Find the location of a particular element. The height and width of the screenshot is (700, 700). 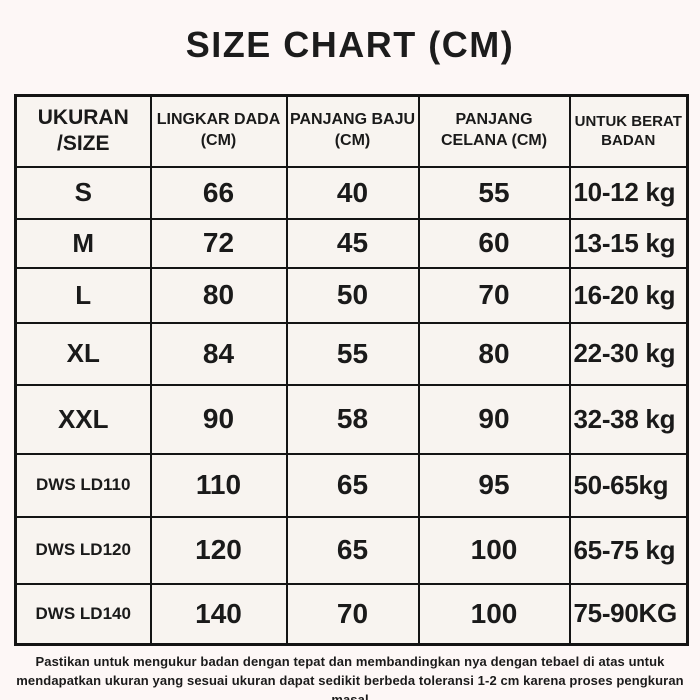

shirt-length-cell: 45 is located at coordinates (352, 243).